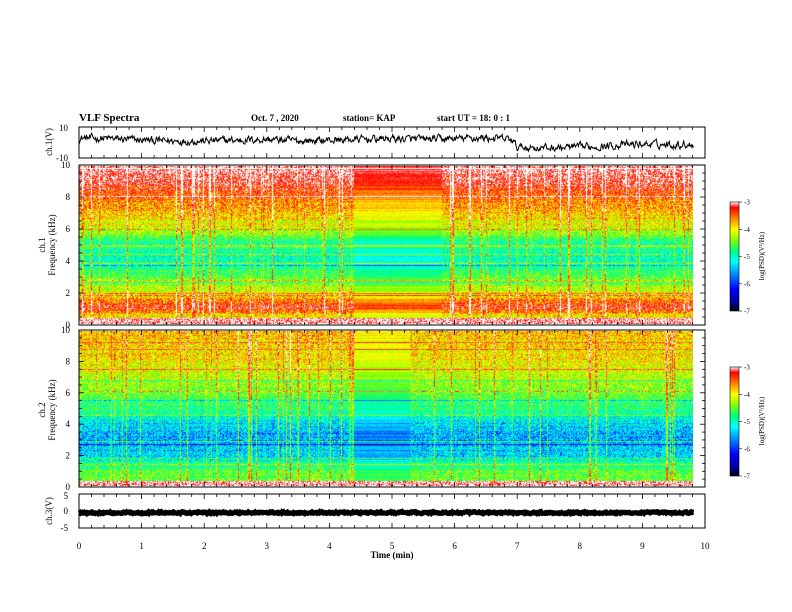 The image size is (792, 612). What do you see at coordinates (386, 142) in the screenshot?
I see `ch1-waveform-line` at bounding box center [386, 142].